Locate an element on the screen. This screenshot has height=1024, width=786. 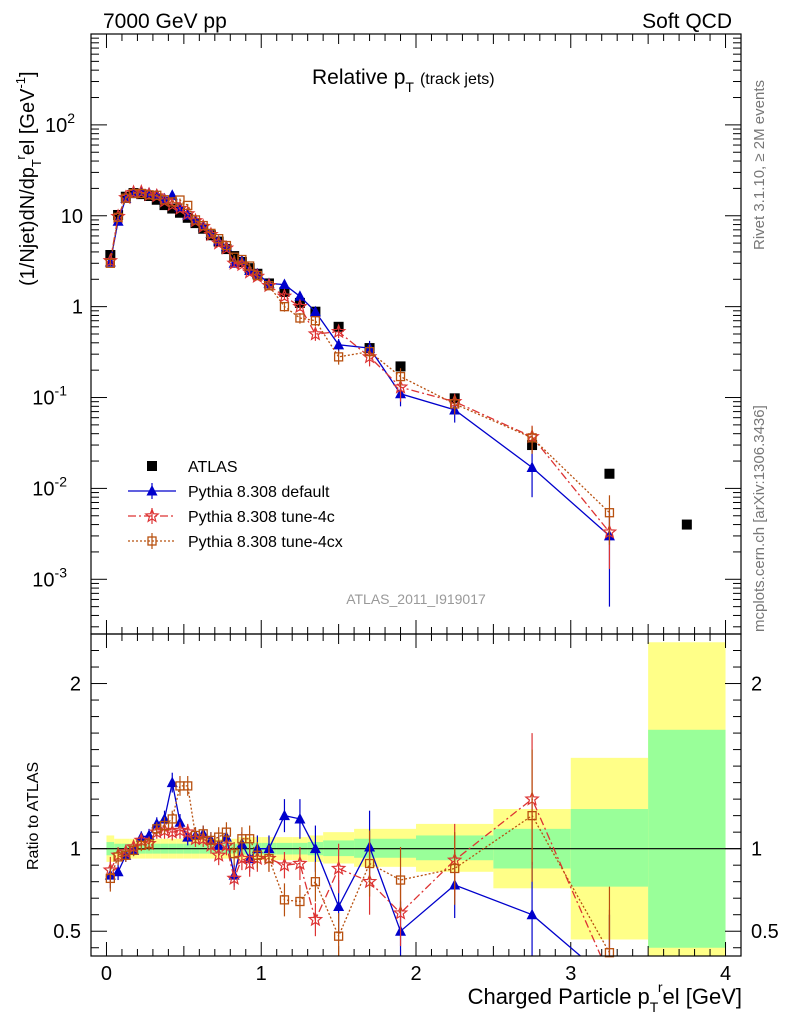
y-tick-label: 10⁻² is located at coordinates (49, 486).